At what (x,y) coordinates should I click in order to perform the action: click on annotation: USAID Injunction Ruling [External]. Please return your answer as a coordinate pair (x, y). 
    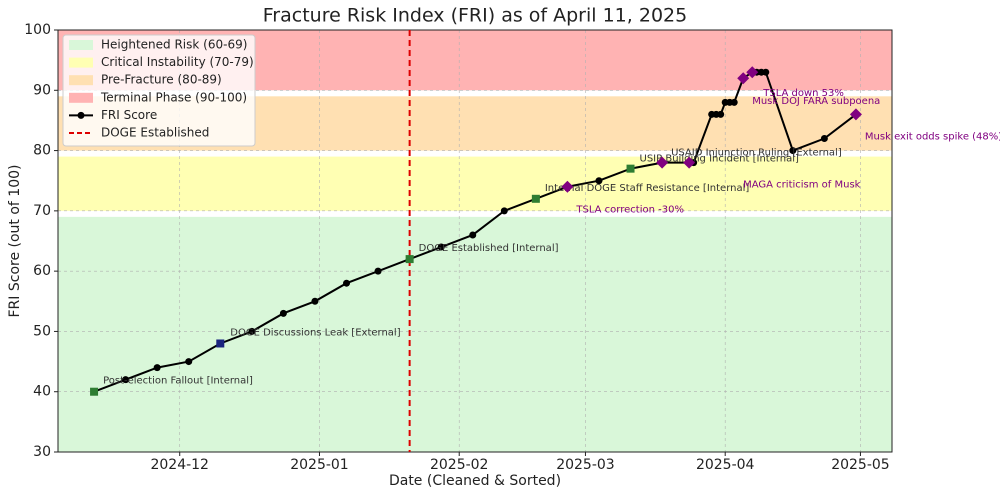
    Looking at the image, I should click on (756, 153).